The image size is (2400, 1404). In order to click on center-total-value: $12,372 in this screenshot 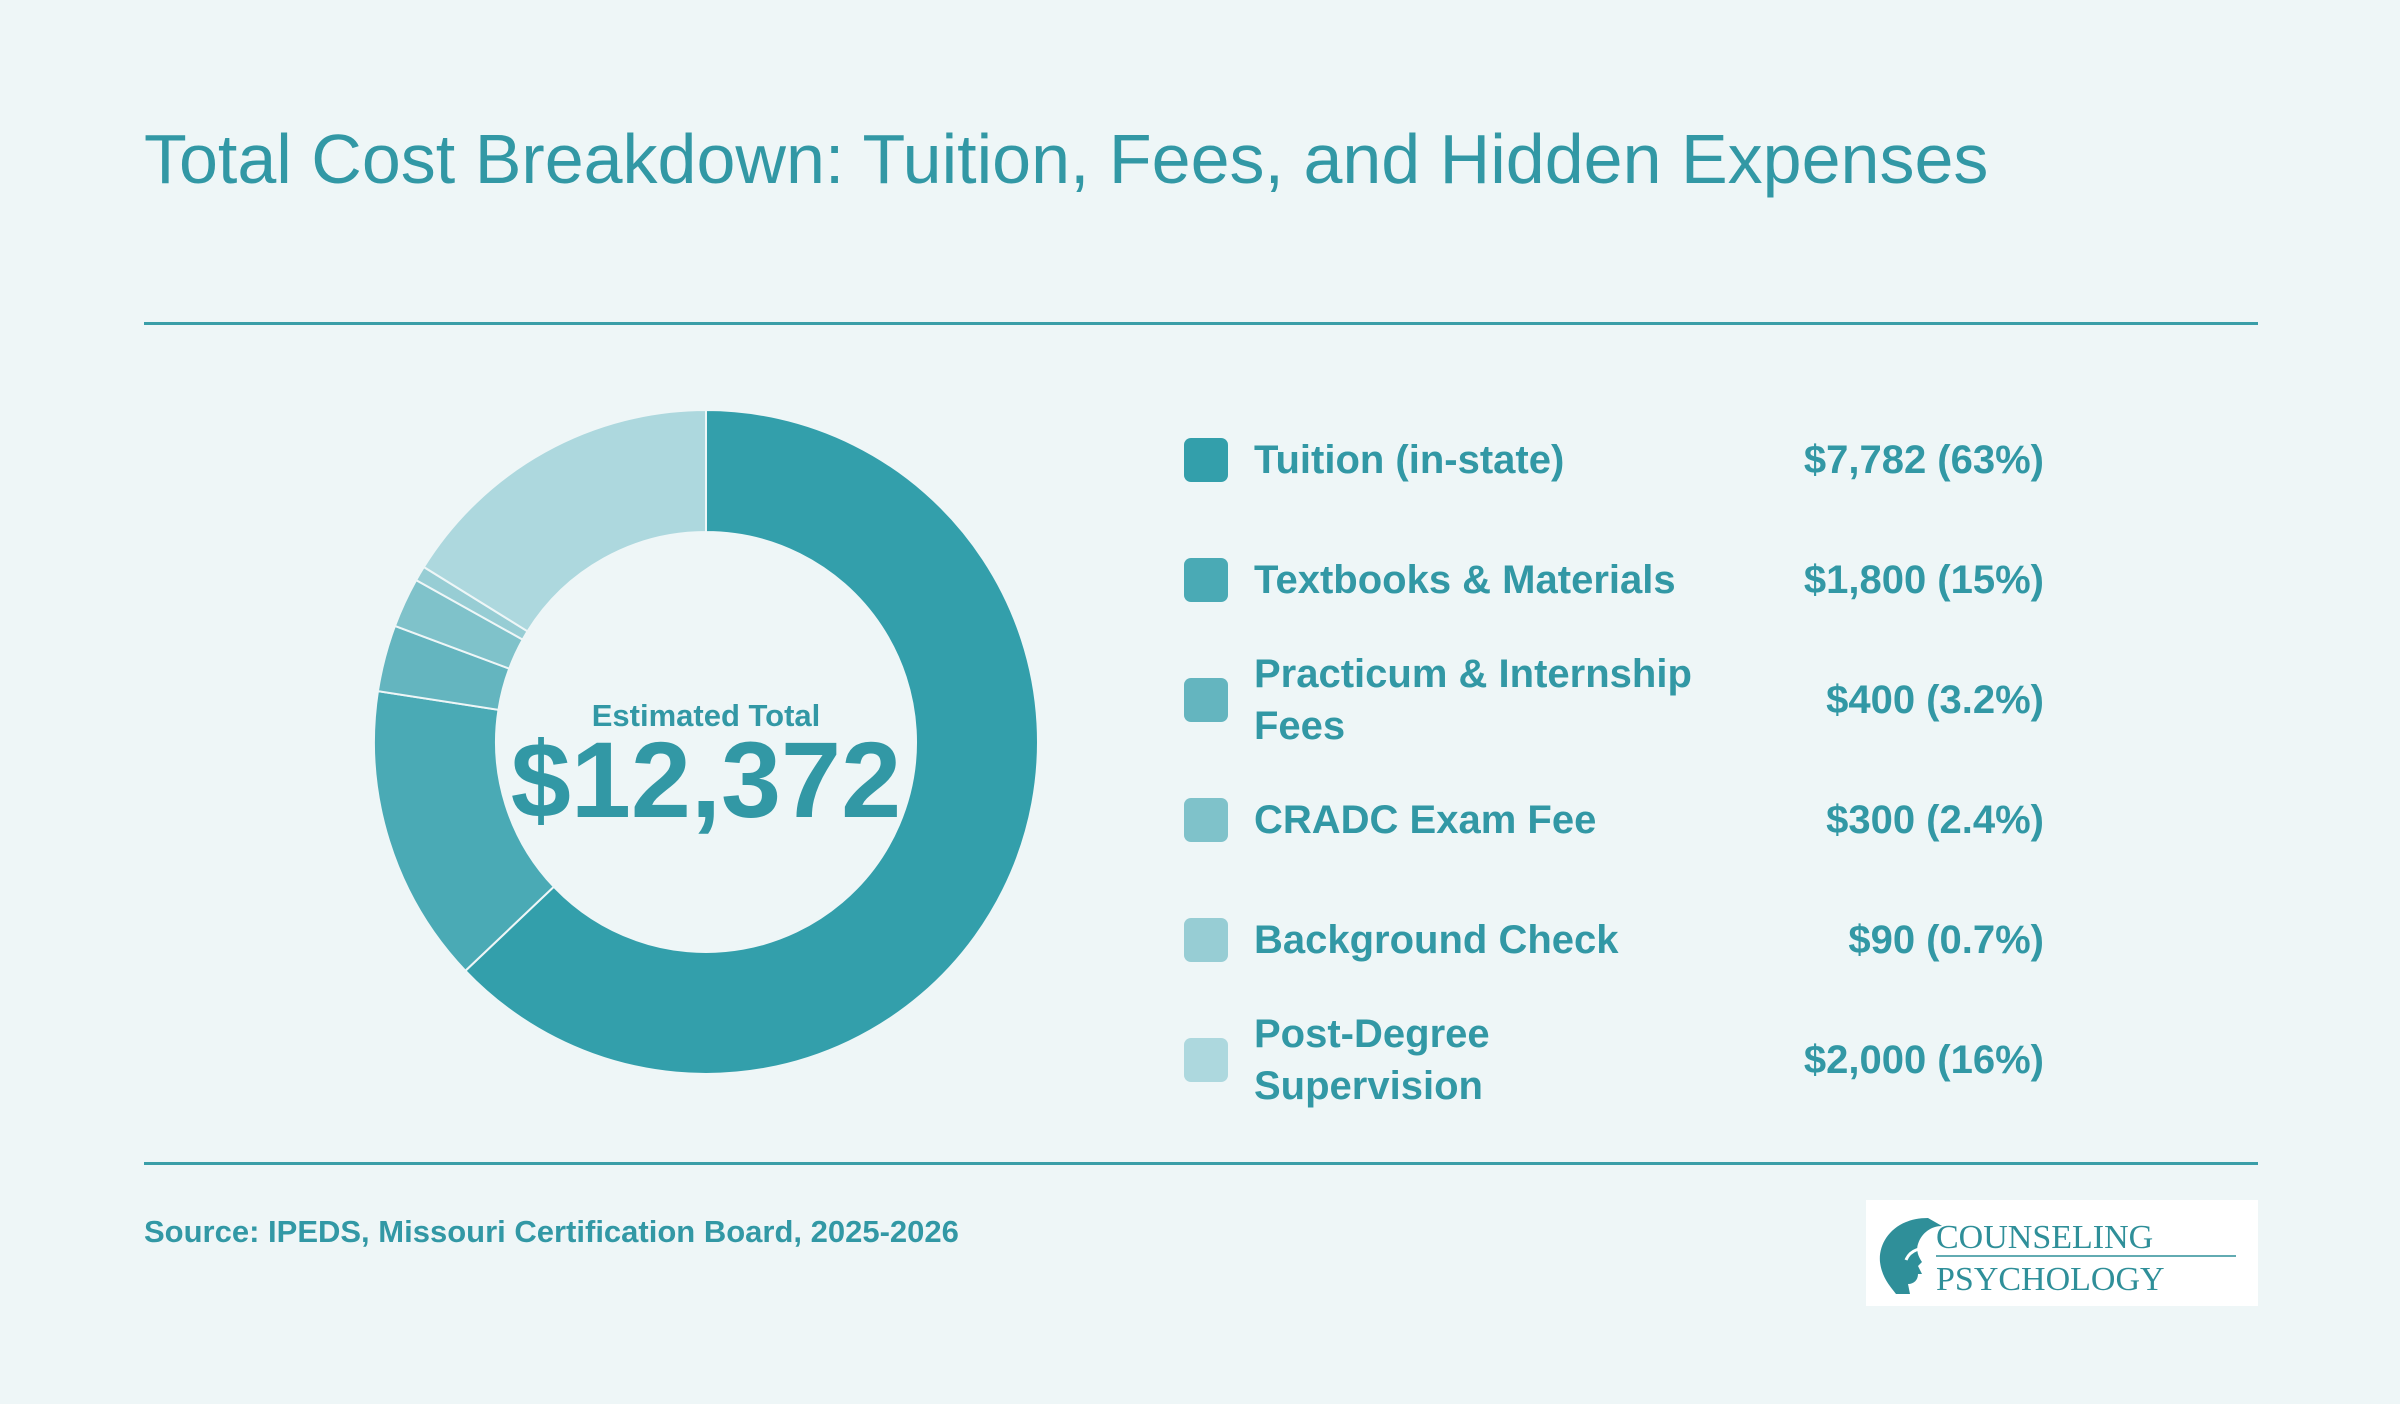, I will do `click(706, 779)`.